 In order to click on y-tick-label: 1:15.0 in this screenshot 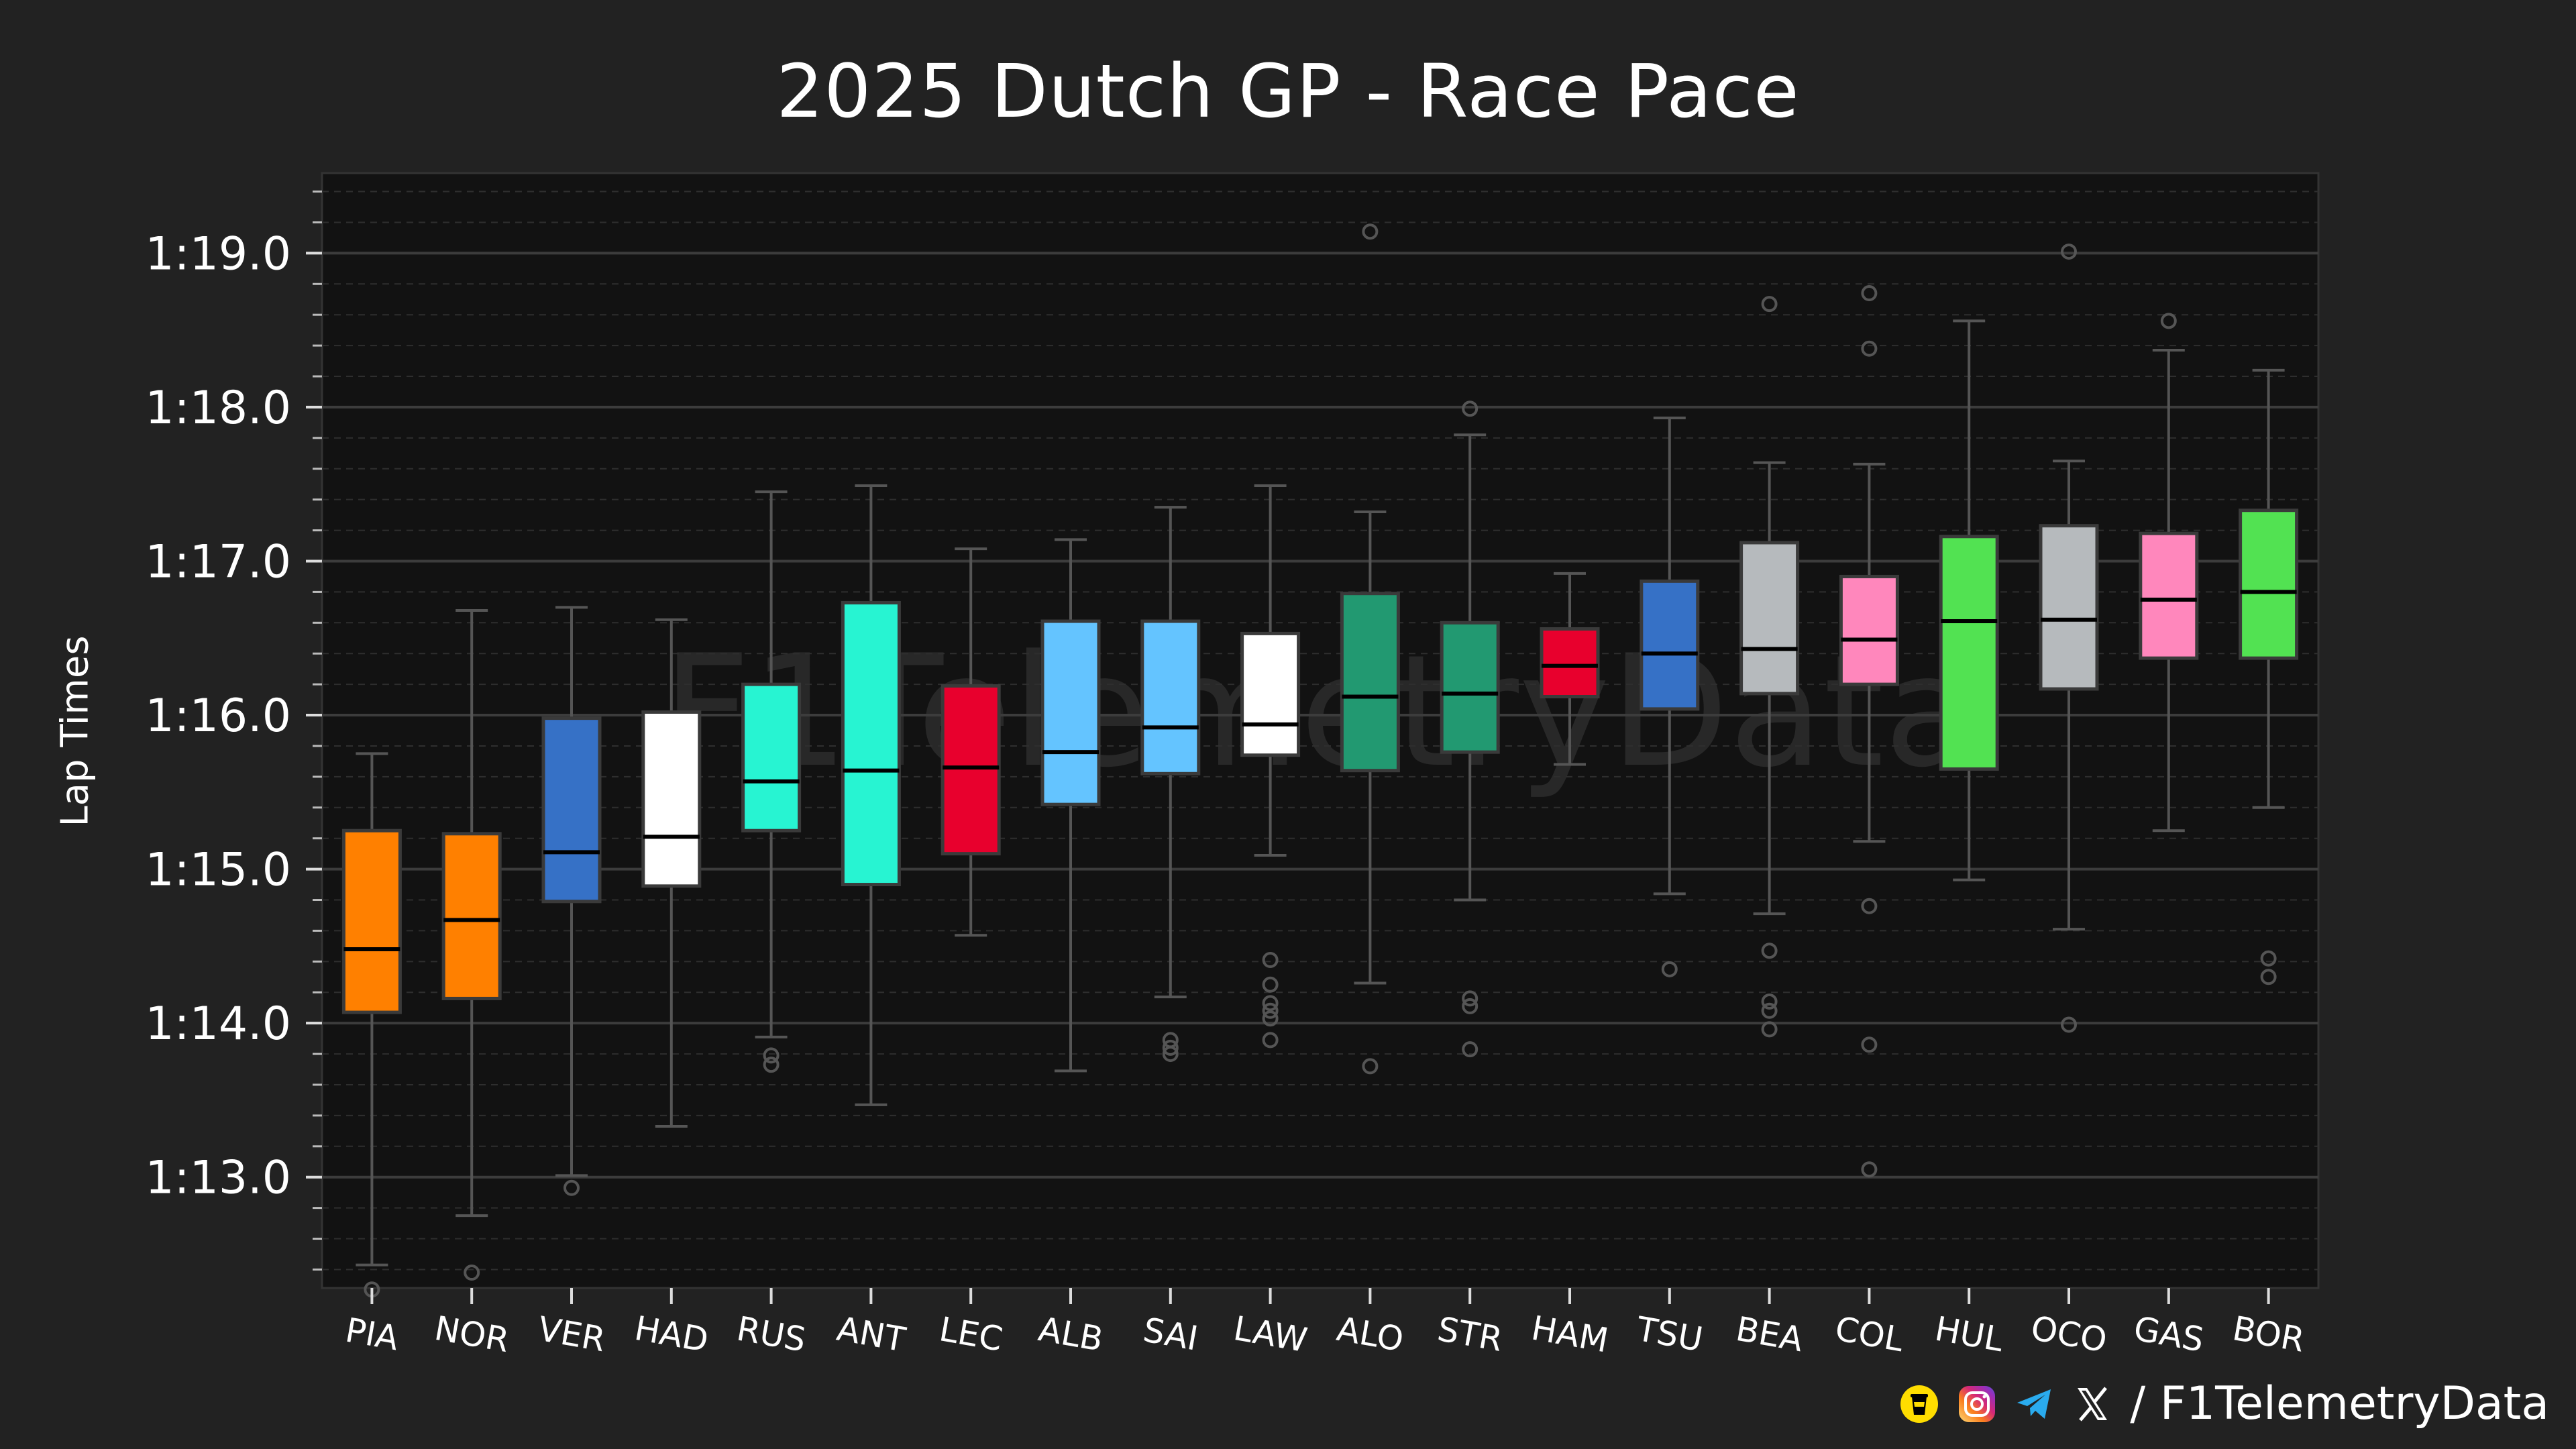, I will do `click(218, 870)`.